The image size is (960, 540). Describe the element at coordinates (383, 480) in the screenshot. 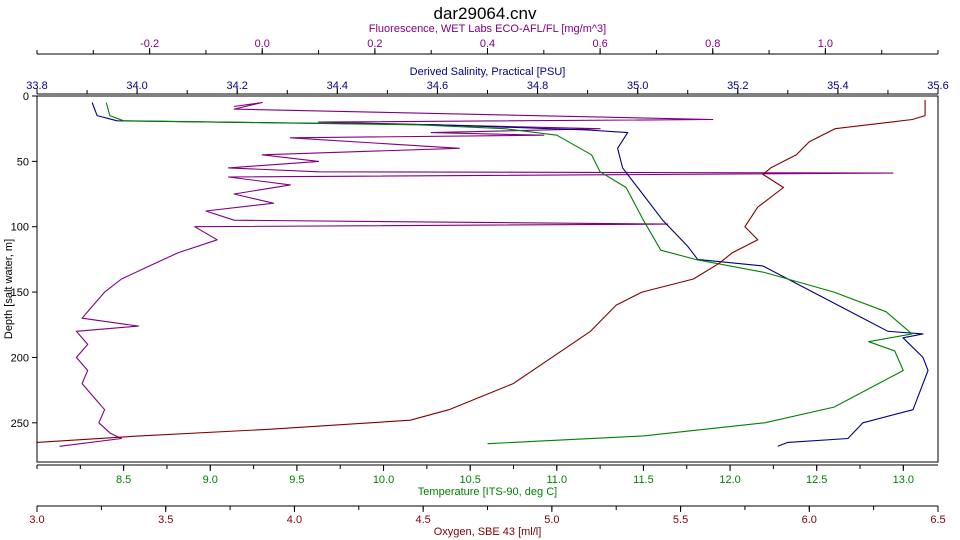

I see `temperature-tick-label: 10.0` at that location.